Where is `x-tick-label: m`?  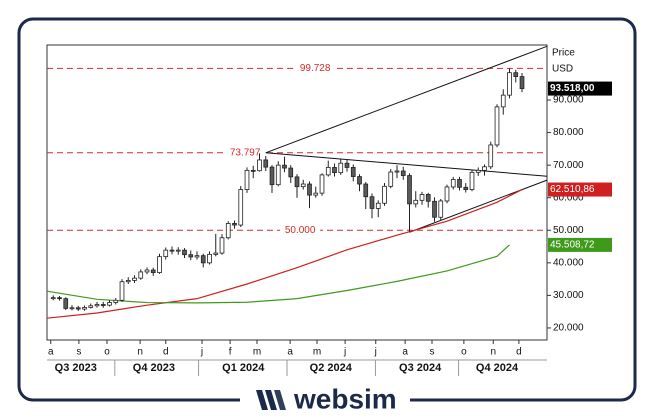 x-tick-label: m is located at coordinates (317, 352).